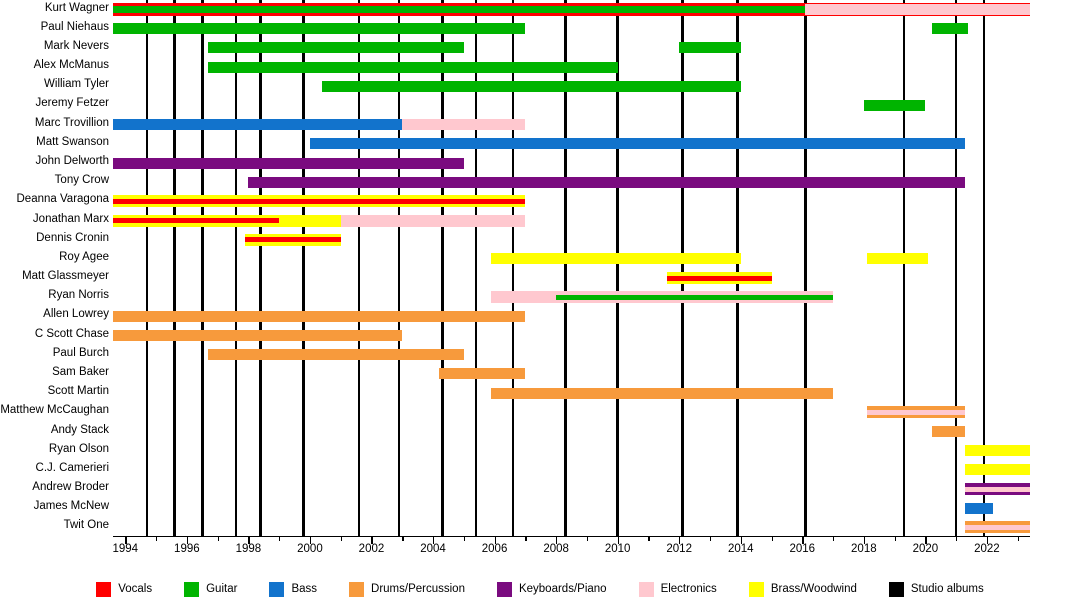 This screenshot has width=1080, height=600. What do you see at coordinates (72, 103) in the screenshot?
I see `row-label: Jeremy Fetzer` at bounding box center [72, 103].